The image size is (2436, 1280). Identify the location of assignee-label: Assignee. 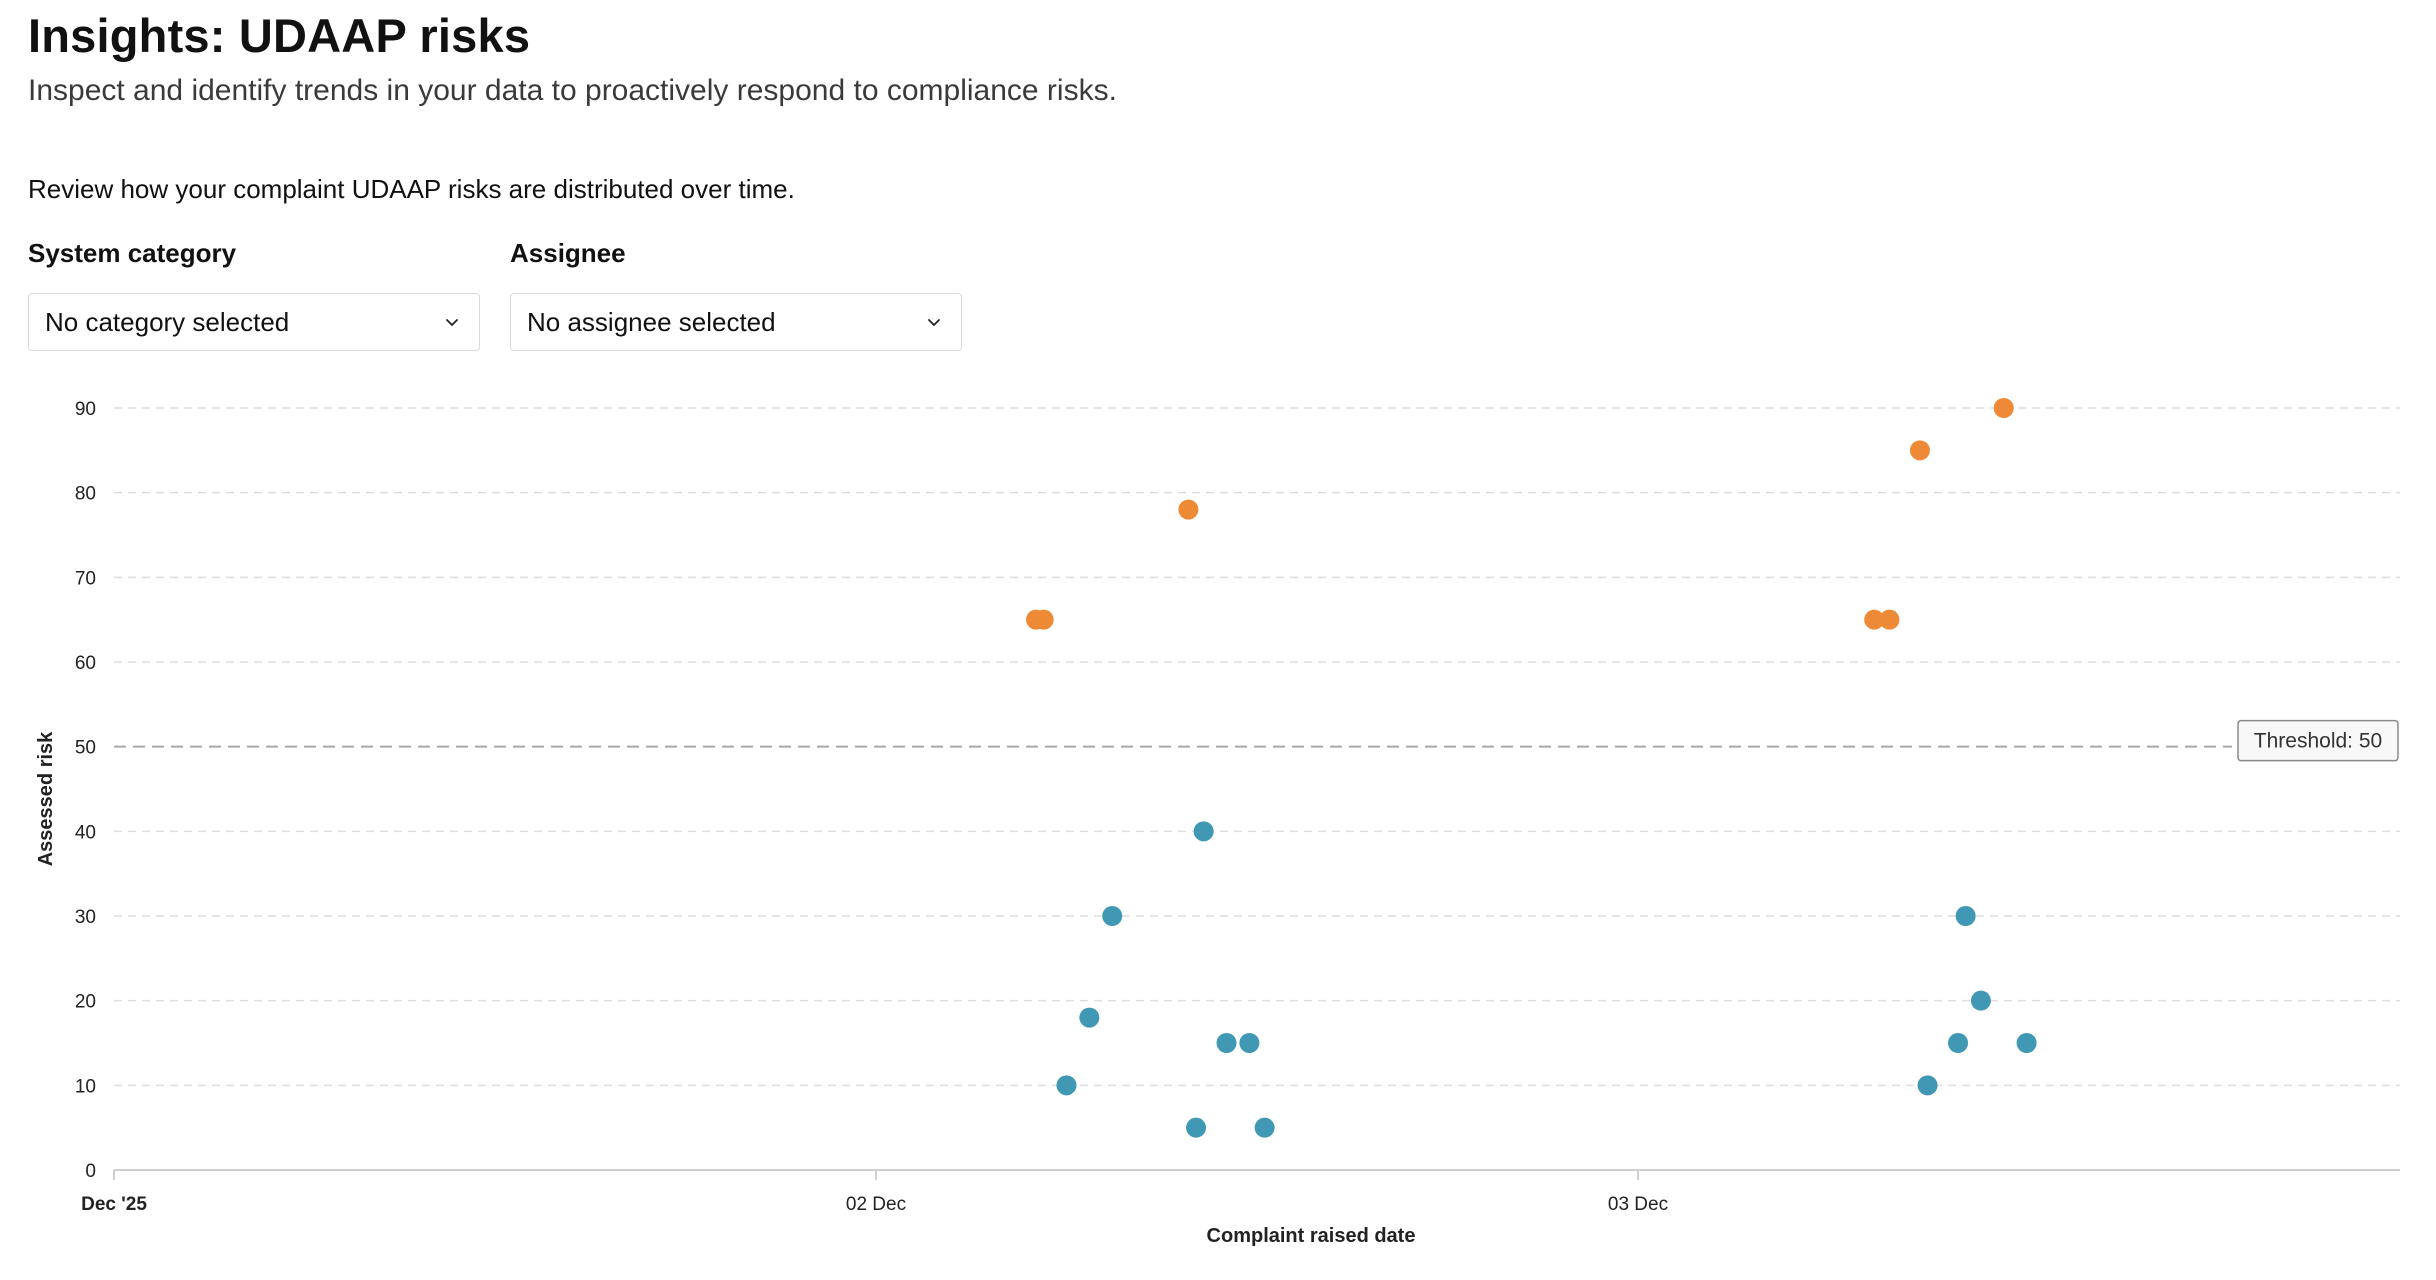
(568, 253).